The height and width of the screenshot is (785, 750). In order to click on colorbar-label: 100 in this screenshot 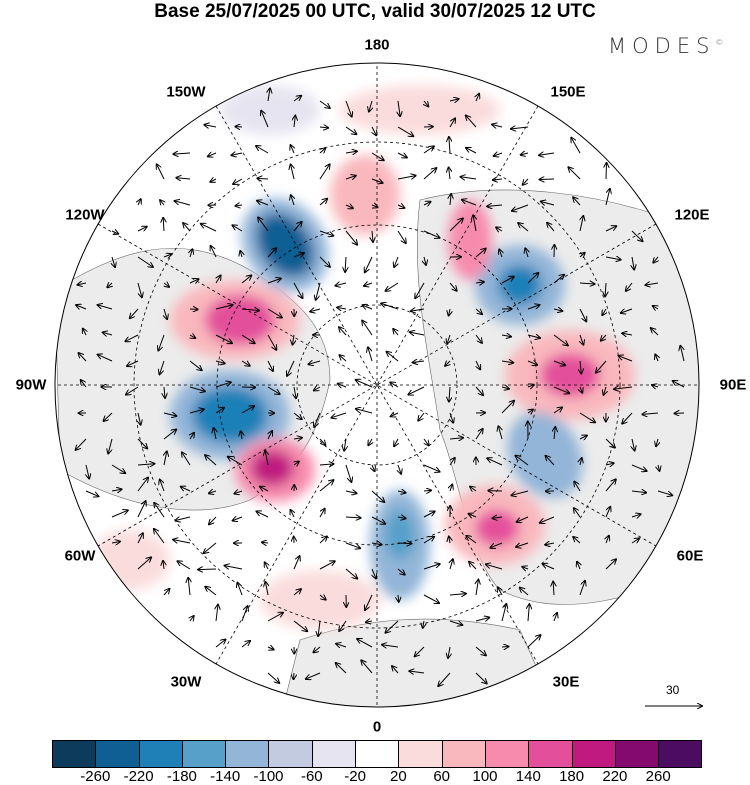, I will do `click(484, 776)`.